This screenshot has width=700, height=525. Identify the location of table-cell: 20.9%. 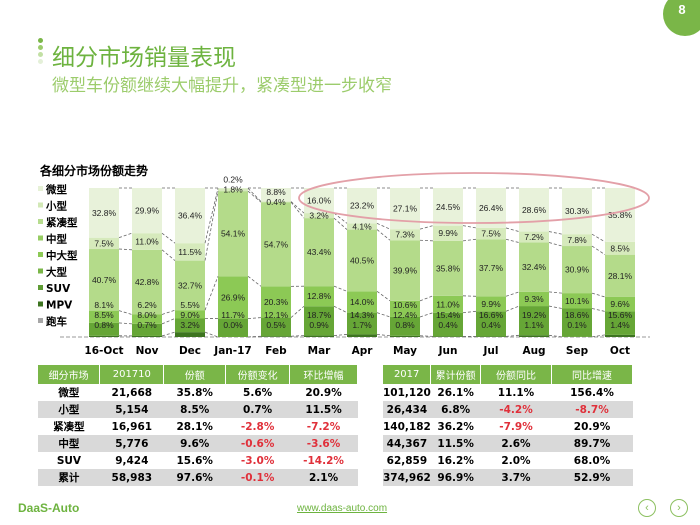
(323, 392).